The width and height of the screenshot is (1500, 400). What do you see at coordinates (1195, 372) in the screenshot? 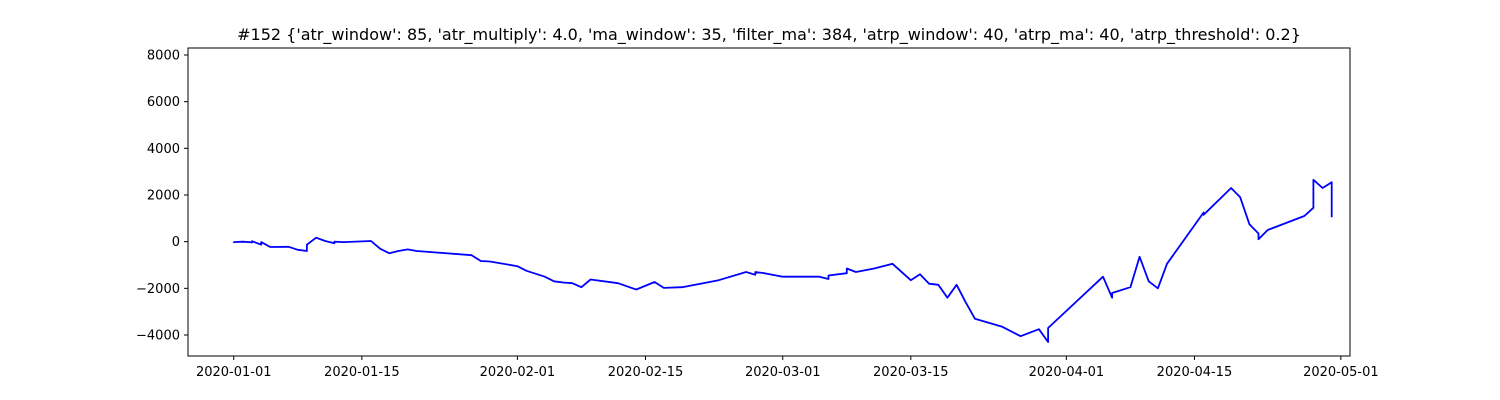
I see `x-tick-label: 2020-04-15` at bounding box center [1195, 372].